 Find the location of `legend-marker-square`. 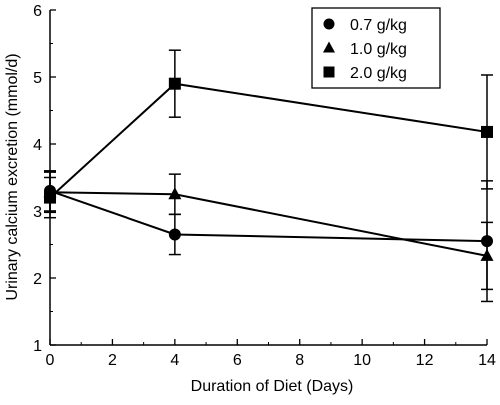

legend-marker-square is located at coordinates (329, 72).